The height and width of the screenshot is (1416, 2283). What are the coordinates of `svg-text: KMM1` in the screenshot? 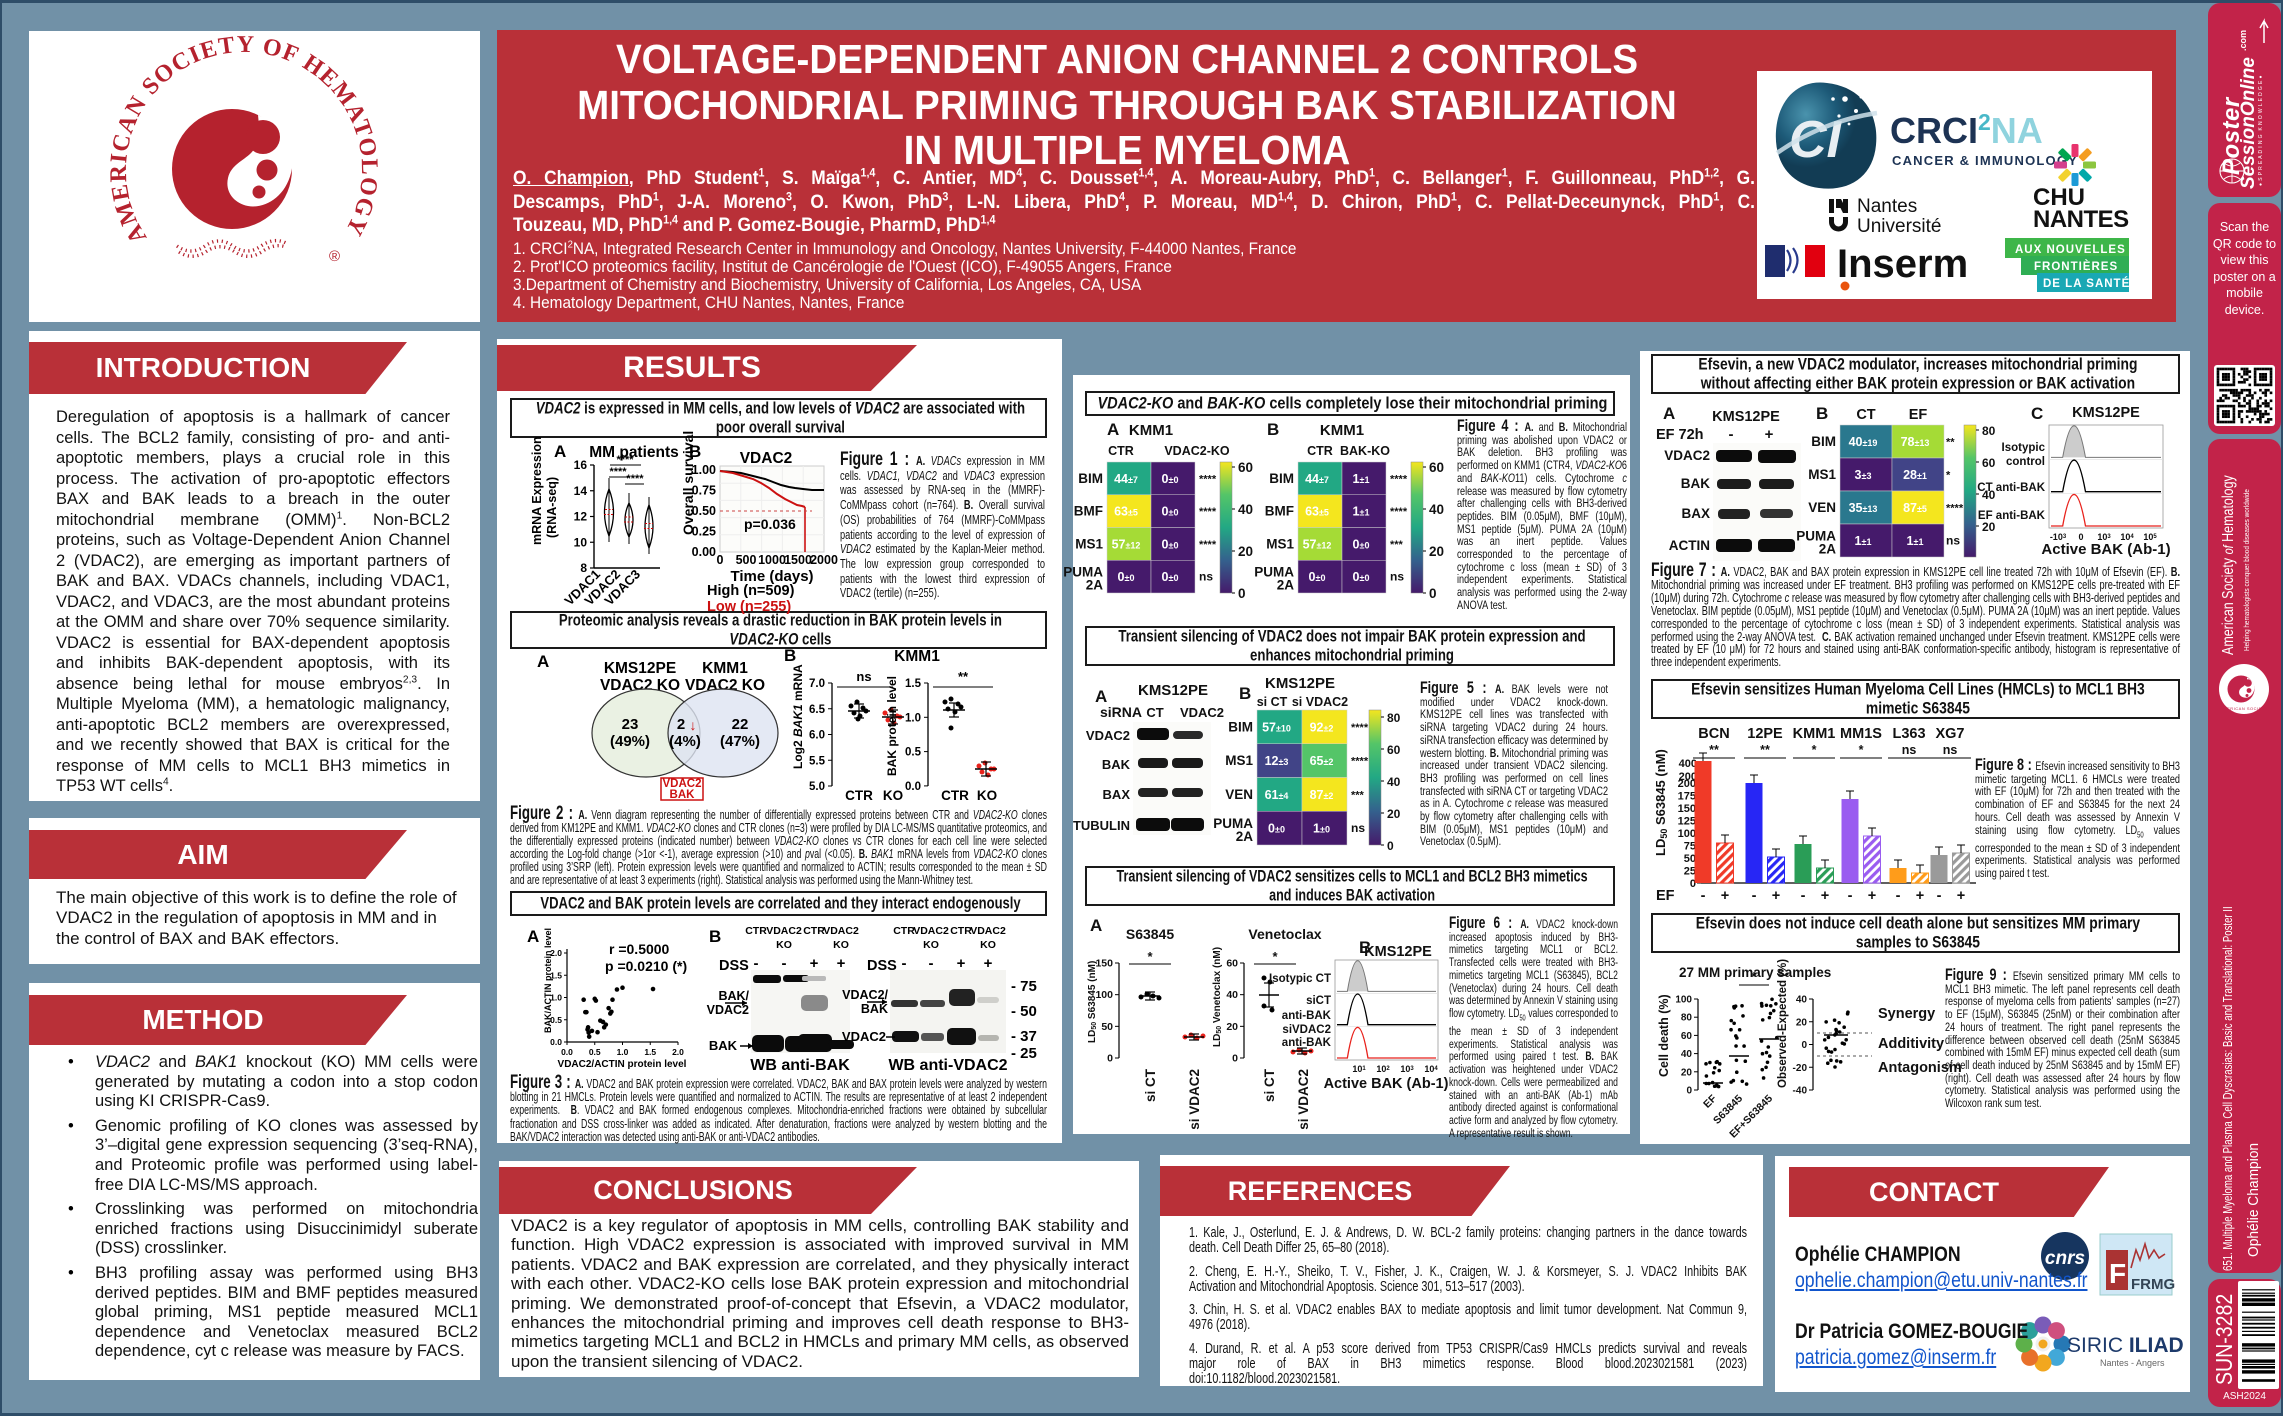 It's located at (1814, 734).